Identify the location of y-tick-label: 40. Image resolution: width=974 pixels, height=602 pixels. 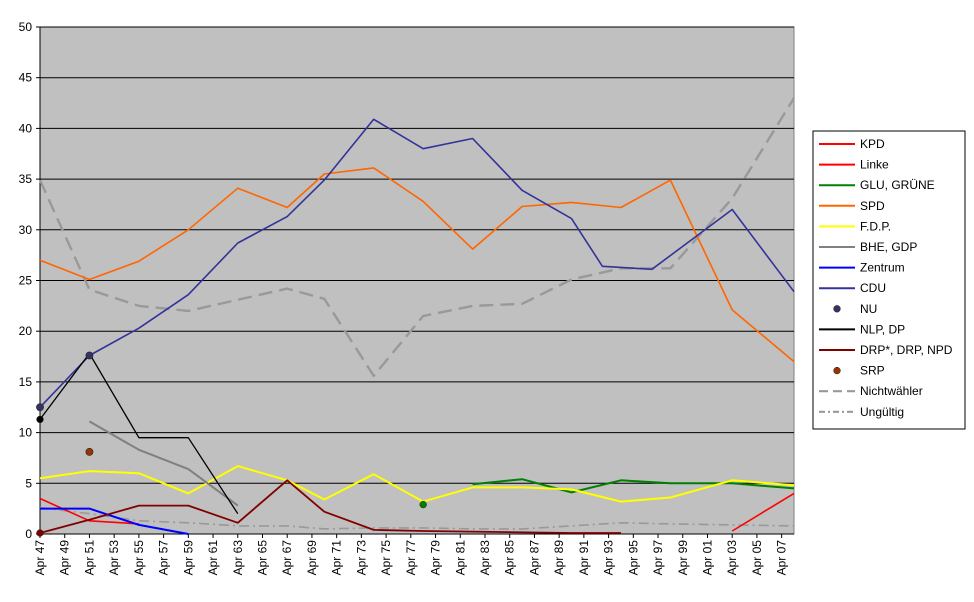
(26, 128).